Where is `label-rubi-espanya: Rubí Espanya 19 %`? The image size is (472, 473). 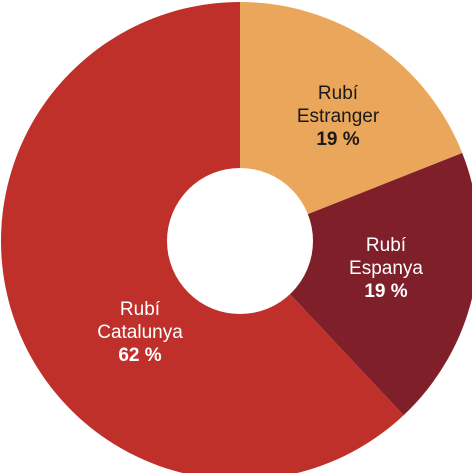
label-rubi-espanya: Rubí Espanya 19 % is located at coordinates (386, 268).